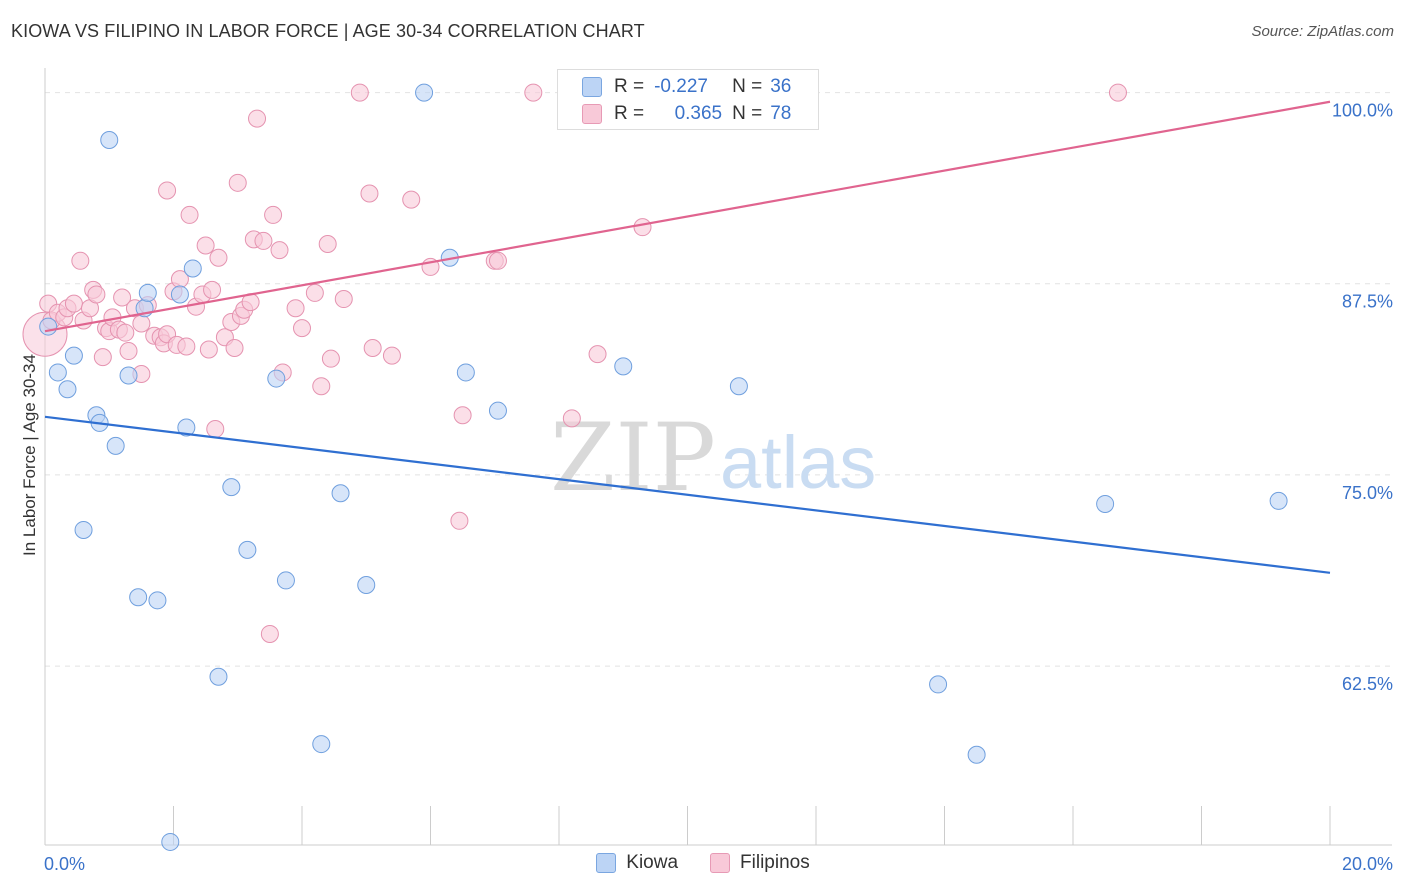 This screenshot has width=1406, height=892. What do you see at coordinates (688, 99) in the screenshot?
I see `correlation-legend: R = -0.227 N = 36 R = 0.365 N = 78` at bounding box center [688, 99].